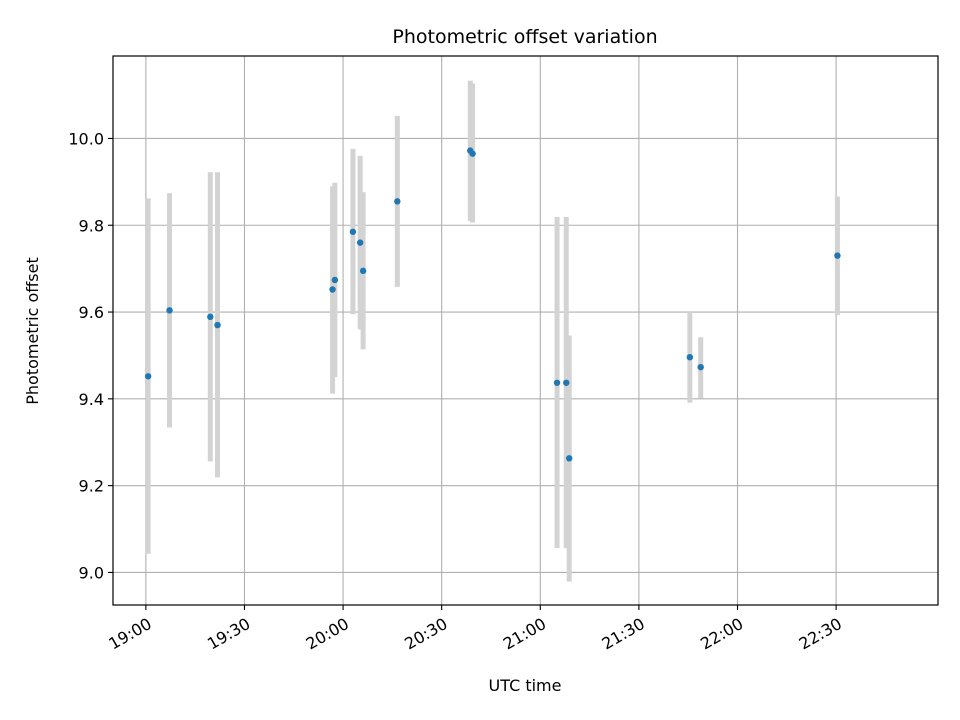 The width and height of the screenshot is (960, 720). Describe the element at coordinates (524, 37) in the screenshot. I see `chart-title: Photometric offset variation` at that location.